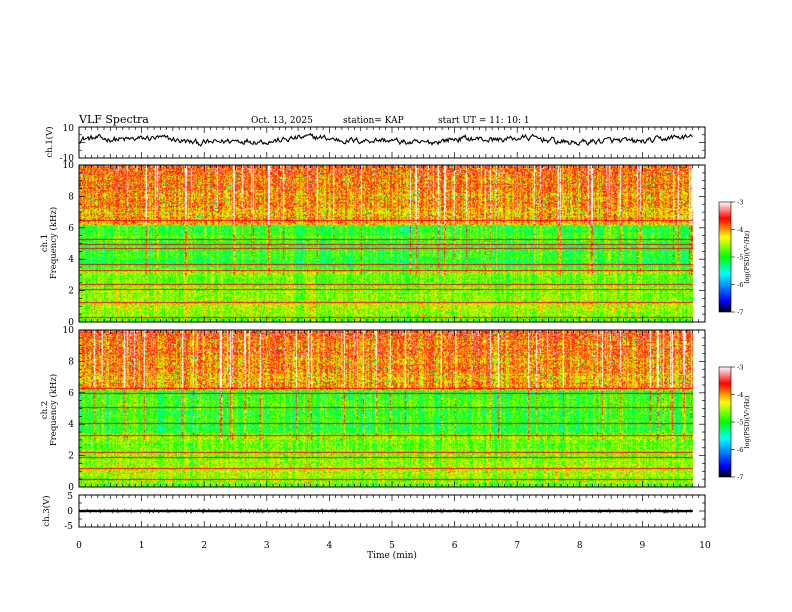 This screenshot has height=612, width=792. What do you see at coordinates (282, 121) in the screenshot?
I see `date-label: Oct. 13, 2025` at bounding box center [282, 121].